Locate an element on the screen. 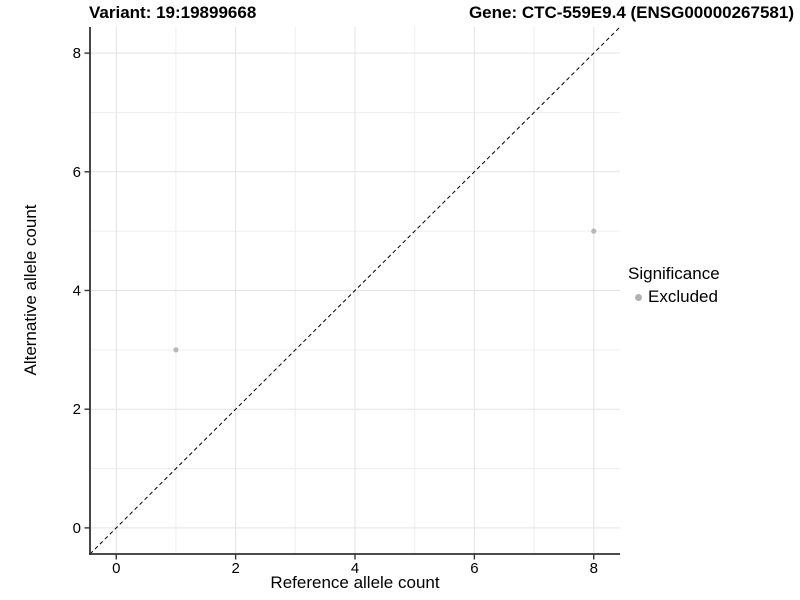  legend-item-label: Excluded is located at coordinates (683, 296).